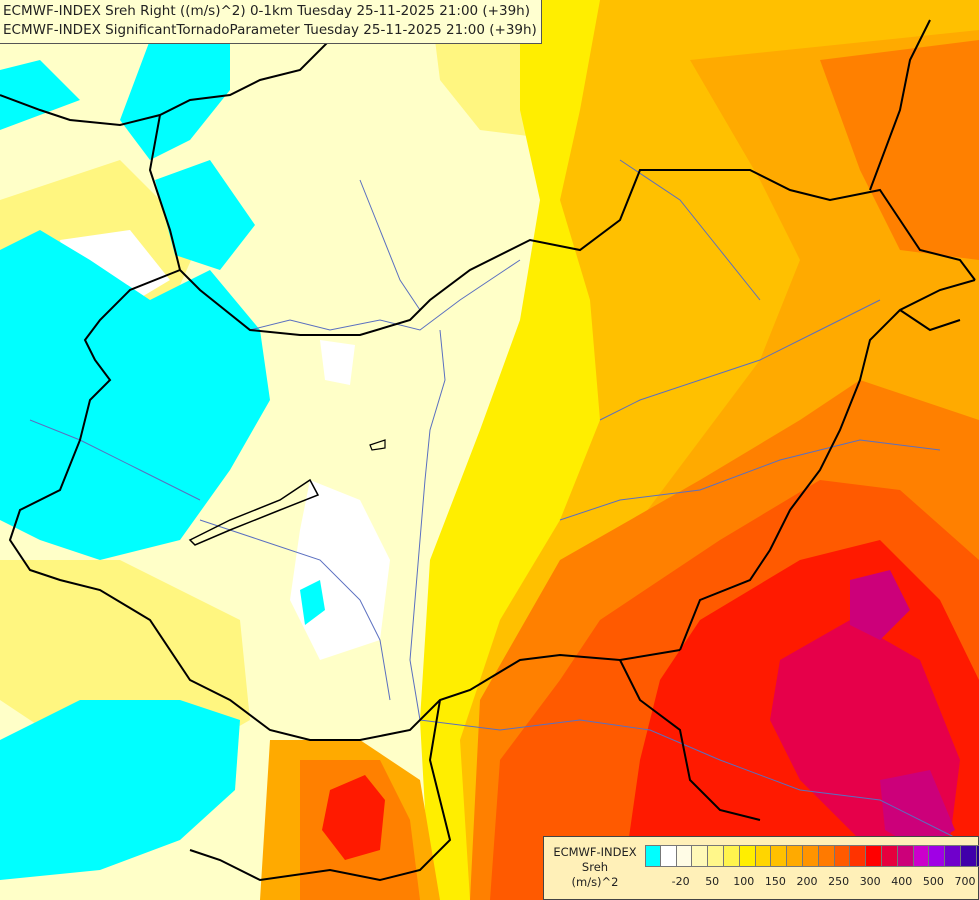 Image resolution: width=979 pixels, height=900 pixels. I want to click on legend-tick-label: 50, so click(712, 881).